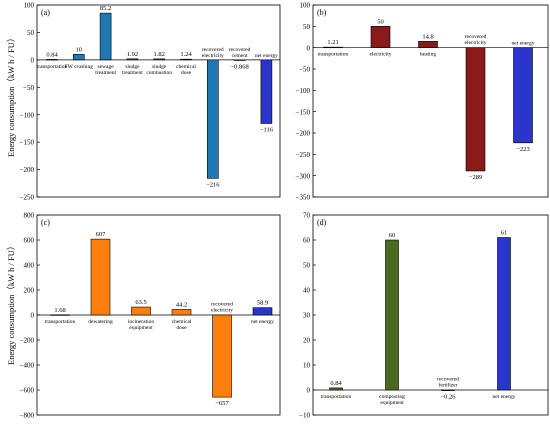 The height and width of the screenshot is (425, 550). Describe the element at coordinates (322, 12) in the screenshot. I see `panel-label: (b)` at that location.